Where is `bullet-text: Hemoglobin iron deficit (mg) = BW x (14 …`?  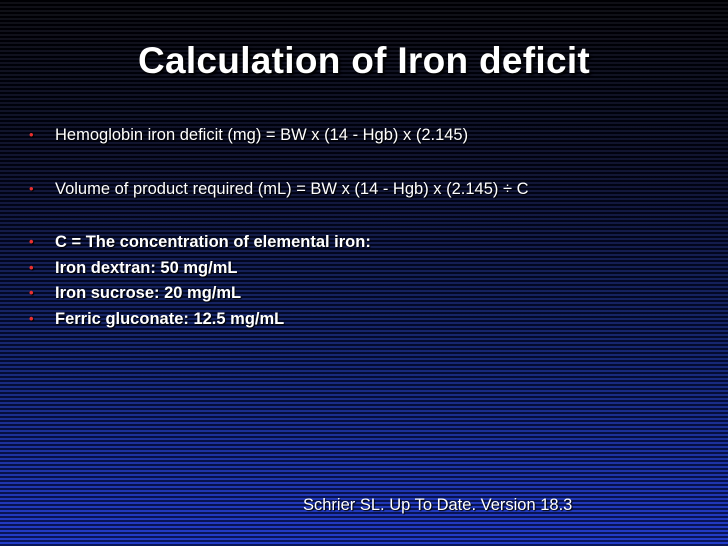 bullet-text: Hemoglobin iron deficit (mg) = BW x (14 … is located at coordinates (262, 135).